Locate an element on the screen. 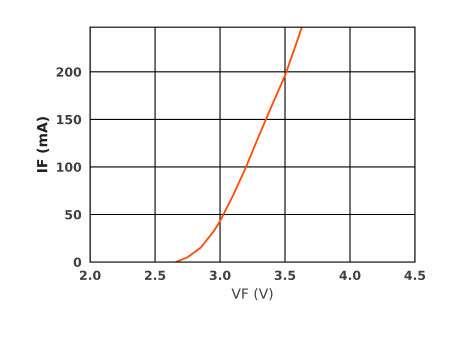 The height and width of the screenshot is (348, 455). x-tick-label: 2.0 is located at coordinates (90, 275).